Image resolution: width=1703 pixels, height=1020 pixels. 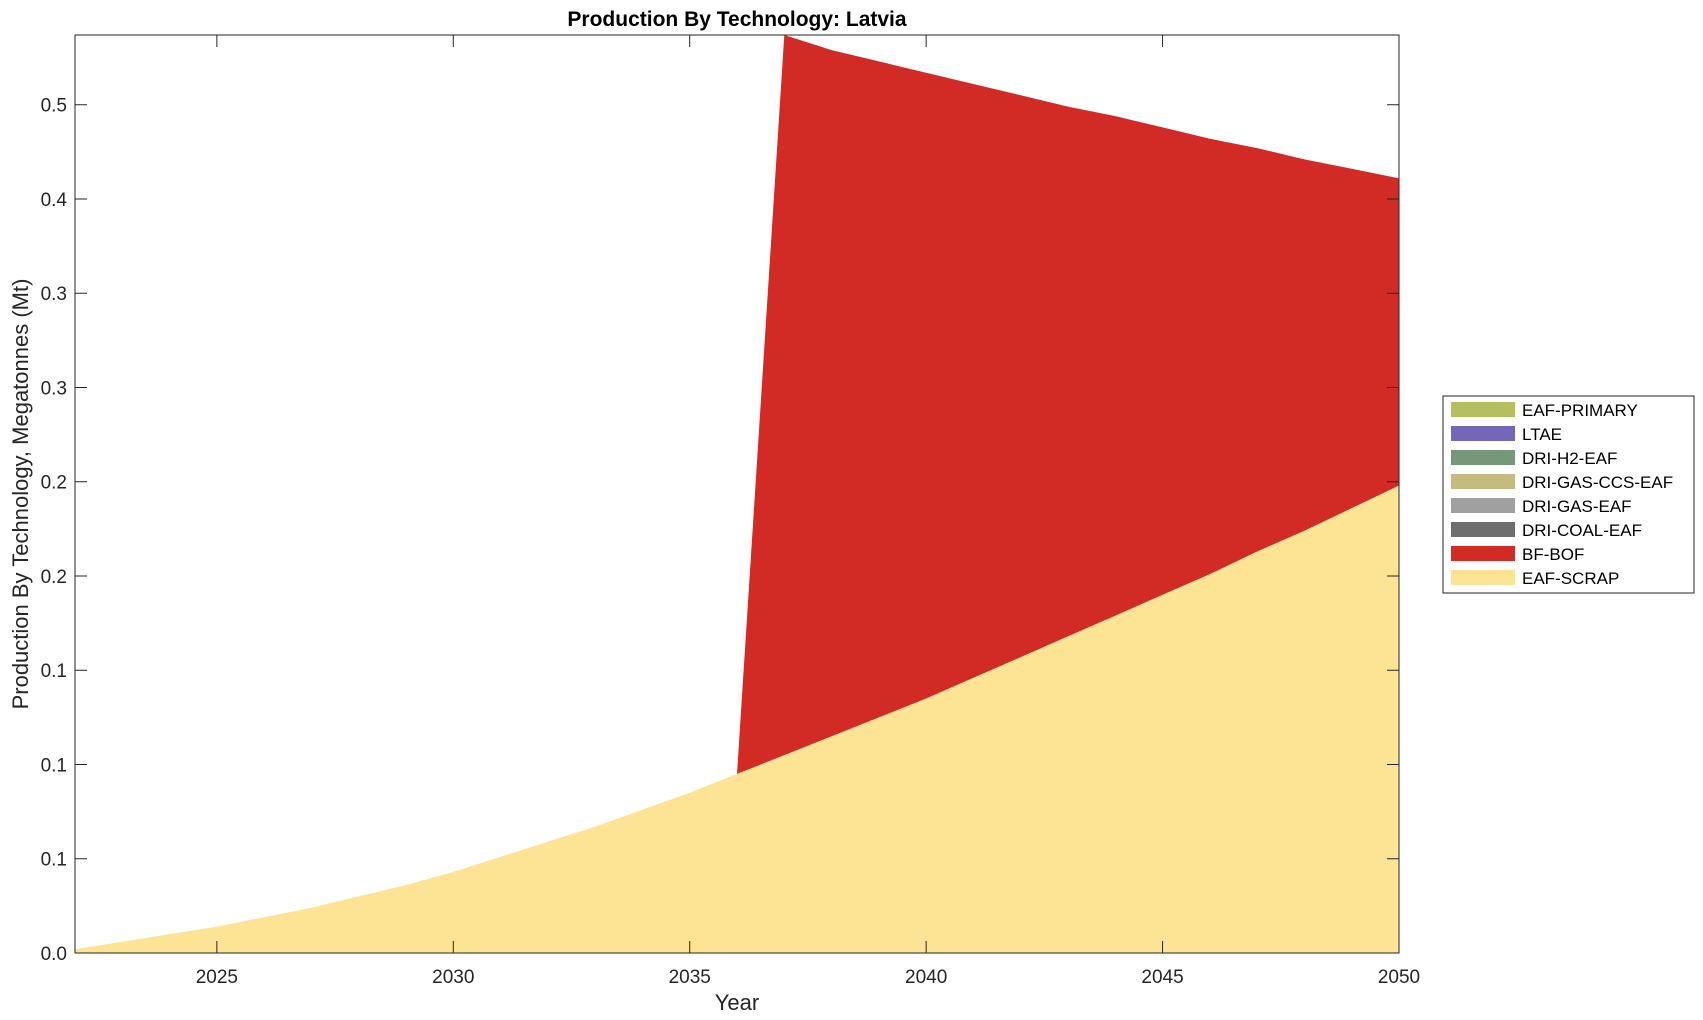 I want to click on legend-label-eaf-scrap: EAF-SCRAP, so click(x=1570, y=578).